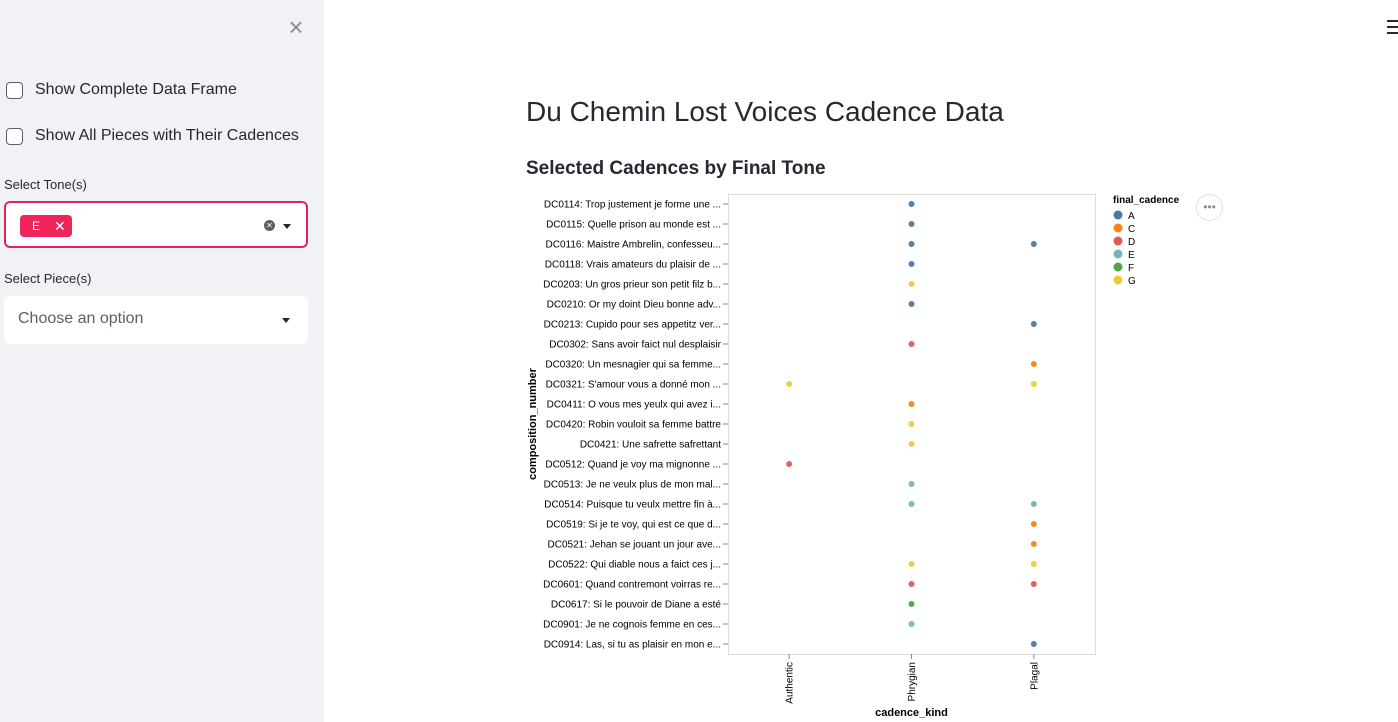  What do you see at coordinates (1131, 268) in the screenshot?
I see `legend-label-F: F` at bounding box center [1131, 268].